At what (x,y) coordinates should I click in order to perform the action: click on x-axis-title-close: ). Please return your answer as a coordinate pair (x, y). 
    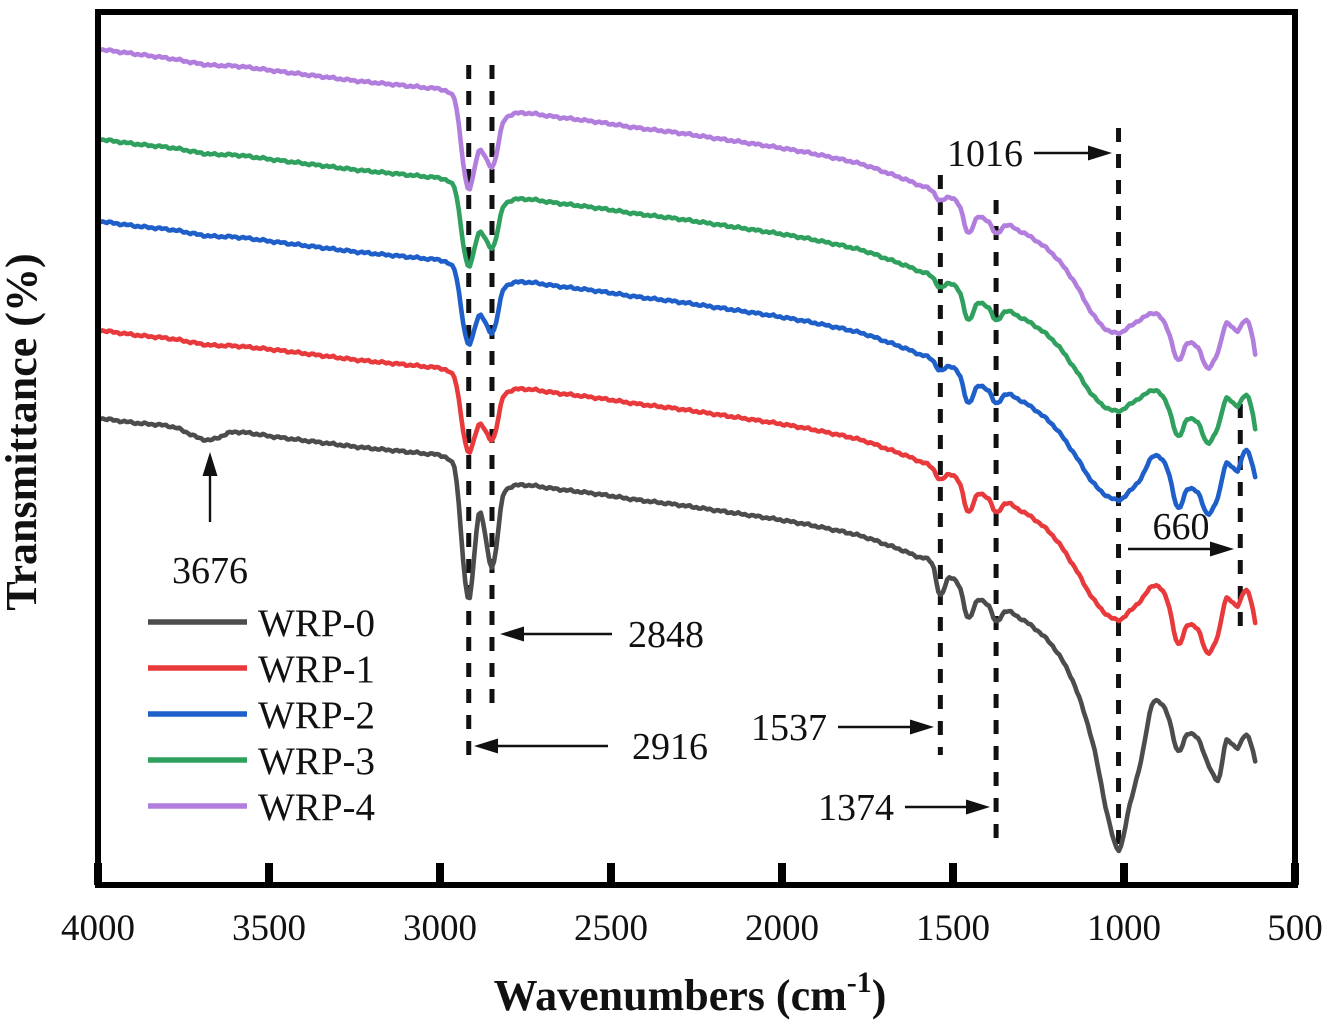
    Looking at the image, I should click on (879, 995).